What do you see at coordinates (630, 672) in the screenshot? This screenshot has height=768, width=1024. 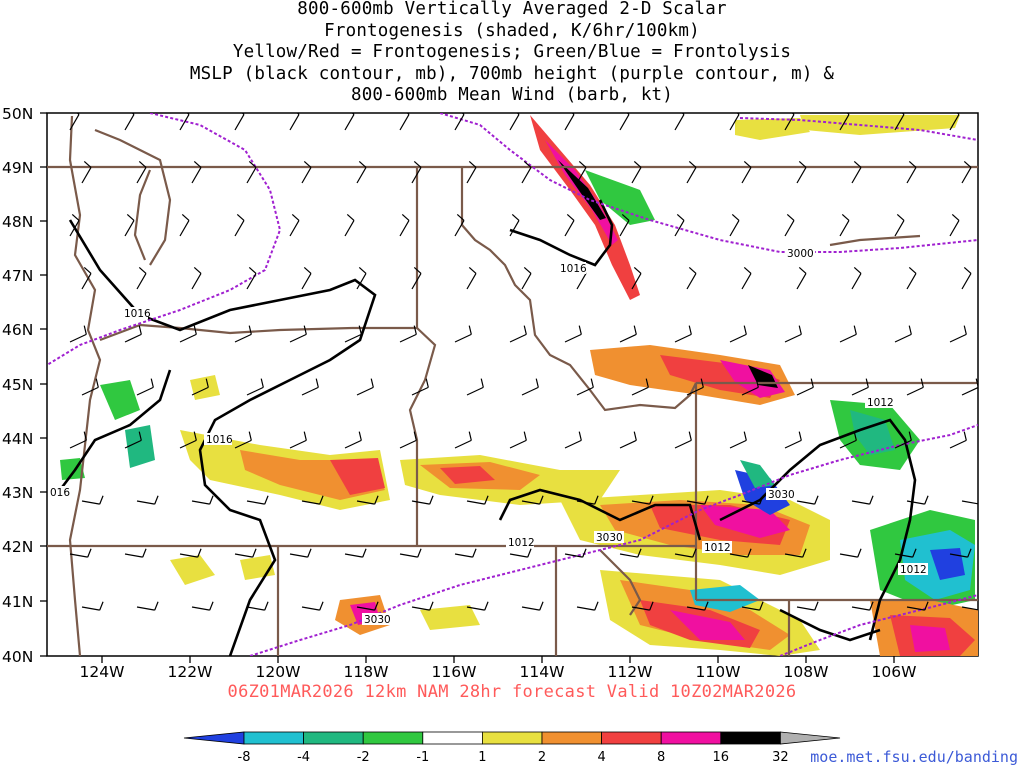 I see `lon-label: 112W` at bounding box center [630, 672].